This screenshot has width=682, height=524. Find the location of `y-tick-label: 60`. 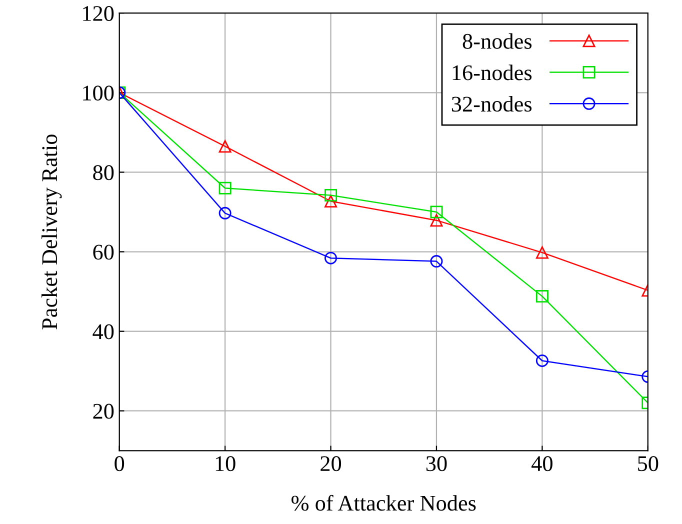

y-tick-label: 60 is located at coordinates (103, 252).